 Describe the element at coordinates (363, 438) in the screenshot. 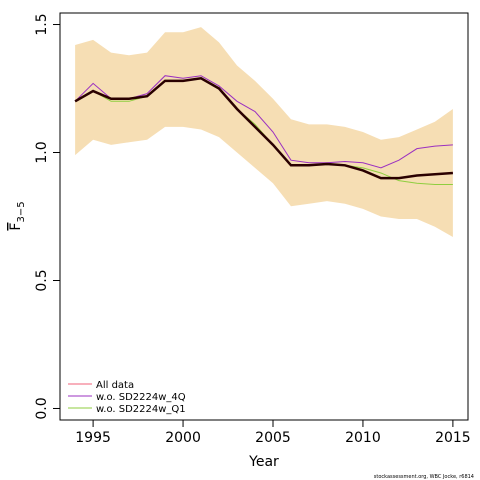

I see `x-tick-label: 2010` at that location.